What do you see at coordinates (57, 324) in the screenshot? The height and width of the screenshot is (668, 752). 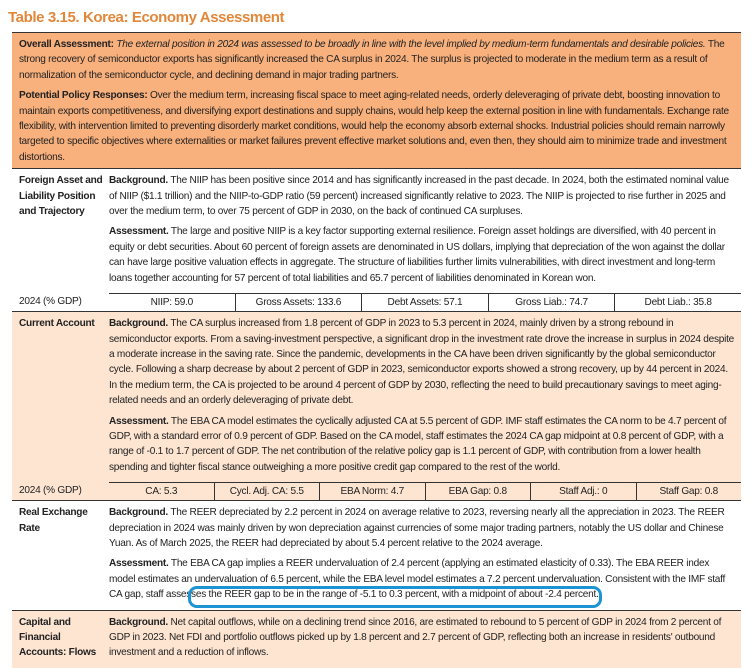 I see `row-label: Current Account` at bounding box center [57, 324].